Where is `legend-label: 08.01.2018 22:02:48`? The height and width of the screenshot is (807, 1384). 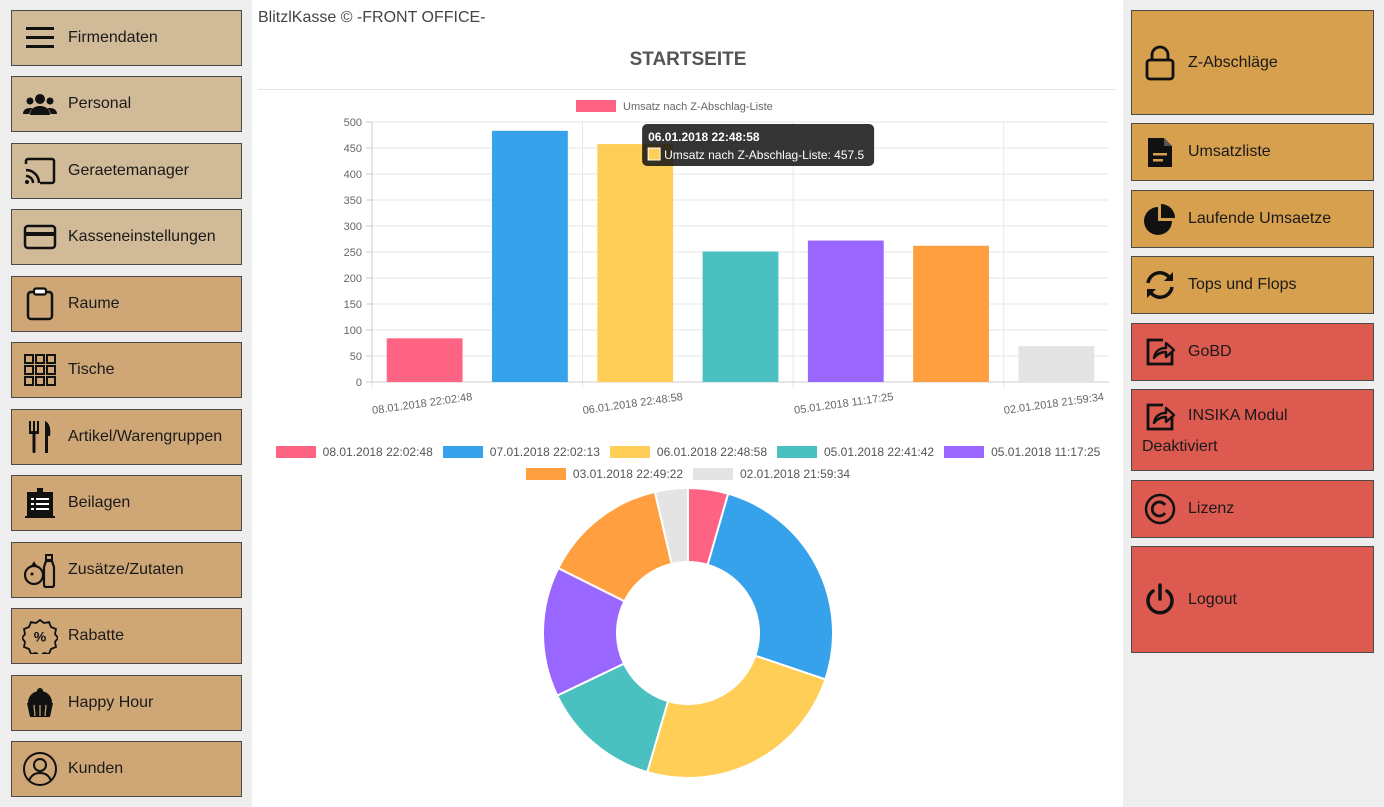
legend-label: 08.01.2018 22:02:48 is located at coordinates (377, 452).